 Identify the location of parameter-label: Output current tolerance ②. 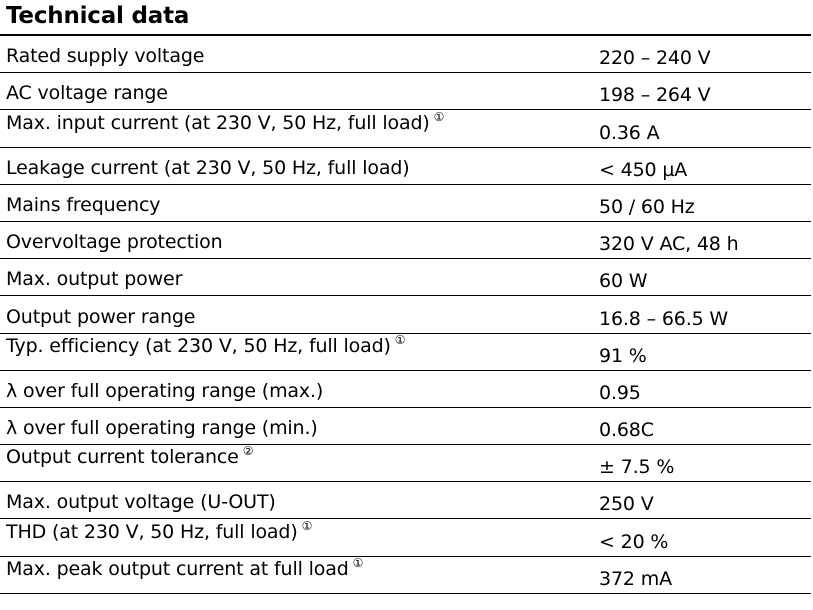
(130, 456).